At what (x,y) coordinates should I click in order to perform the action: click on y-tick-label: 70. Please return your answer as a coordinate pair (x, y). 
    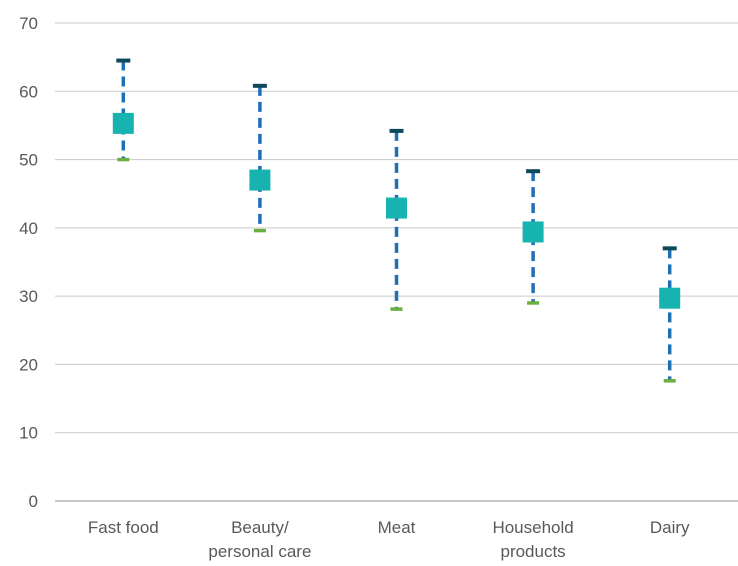
    Looking at the image, I should click on (28, 23).